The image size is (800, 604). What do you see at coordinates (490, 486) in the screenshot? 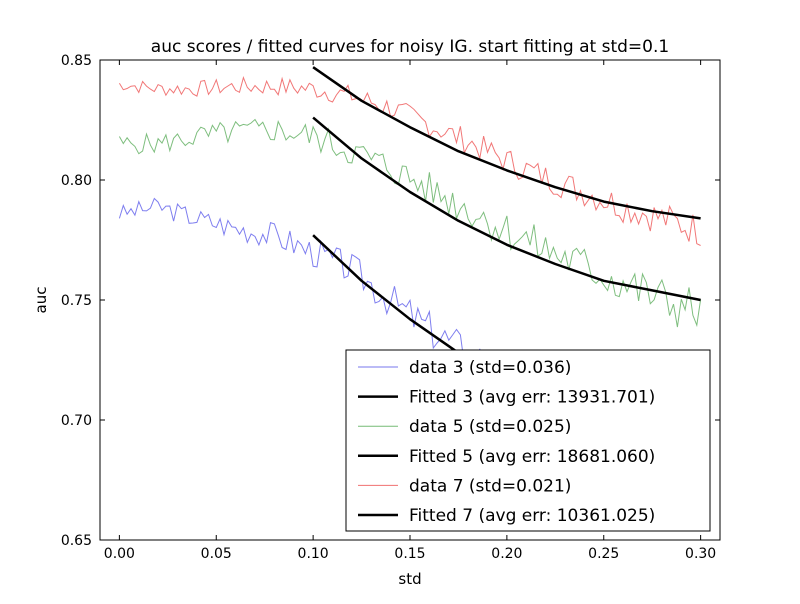
I see `legend-label: data 7 (std=0.021)` at bounding box center [490, 486].